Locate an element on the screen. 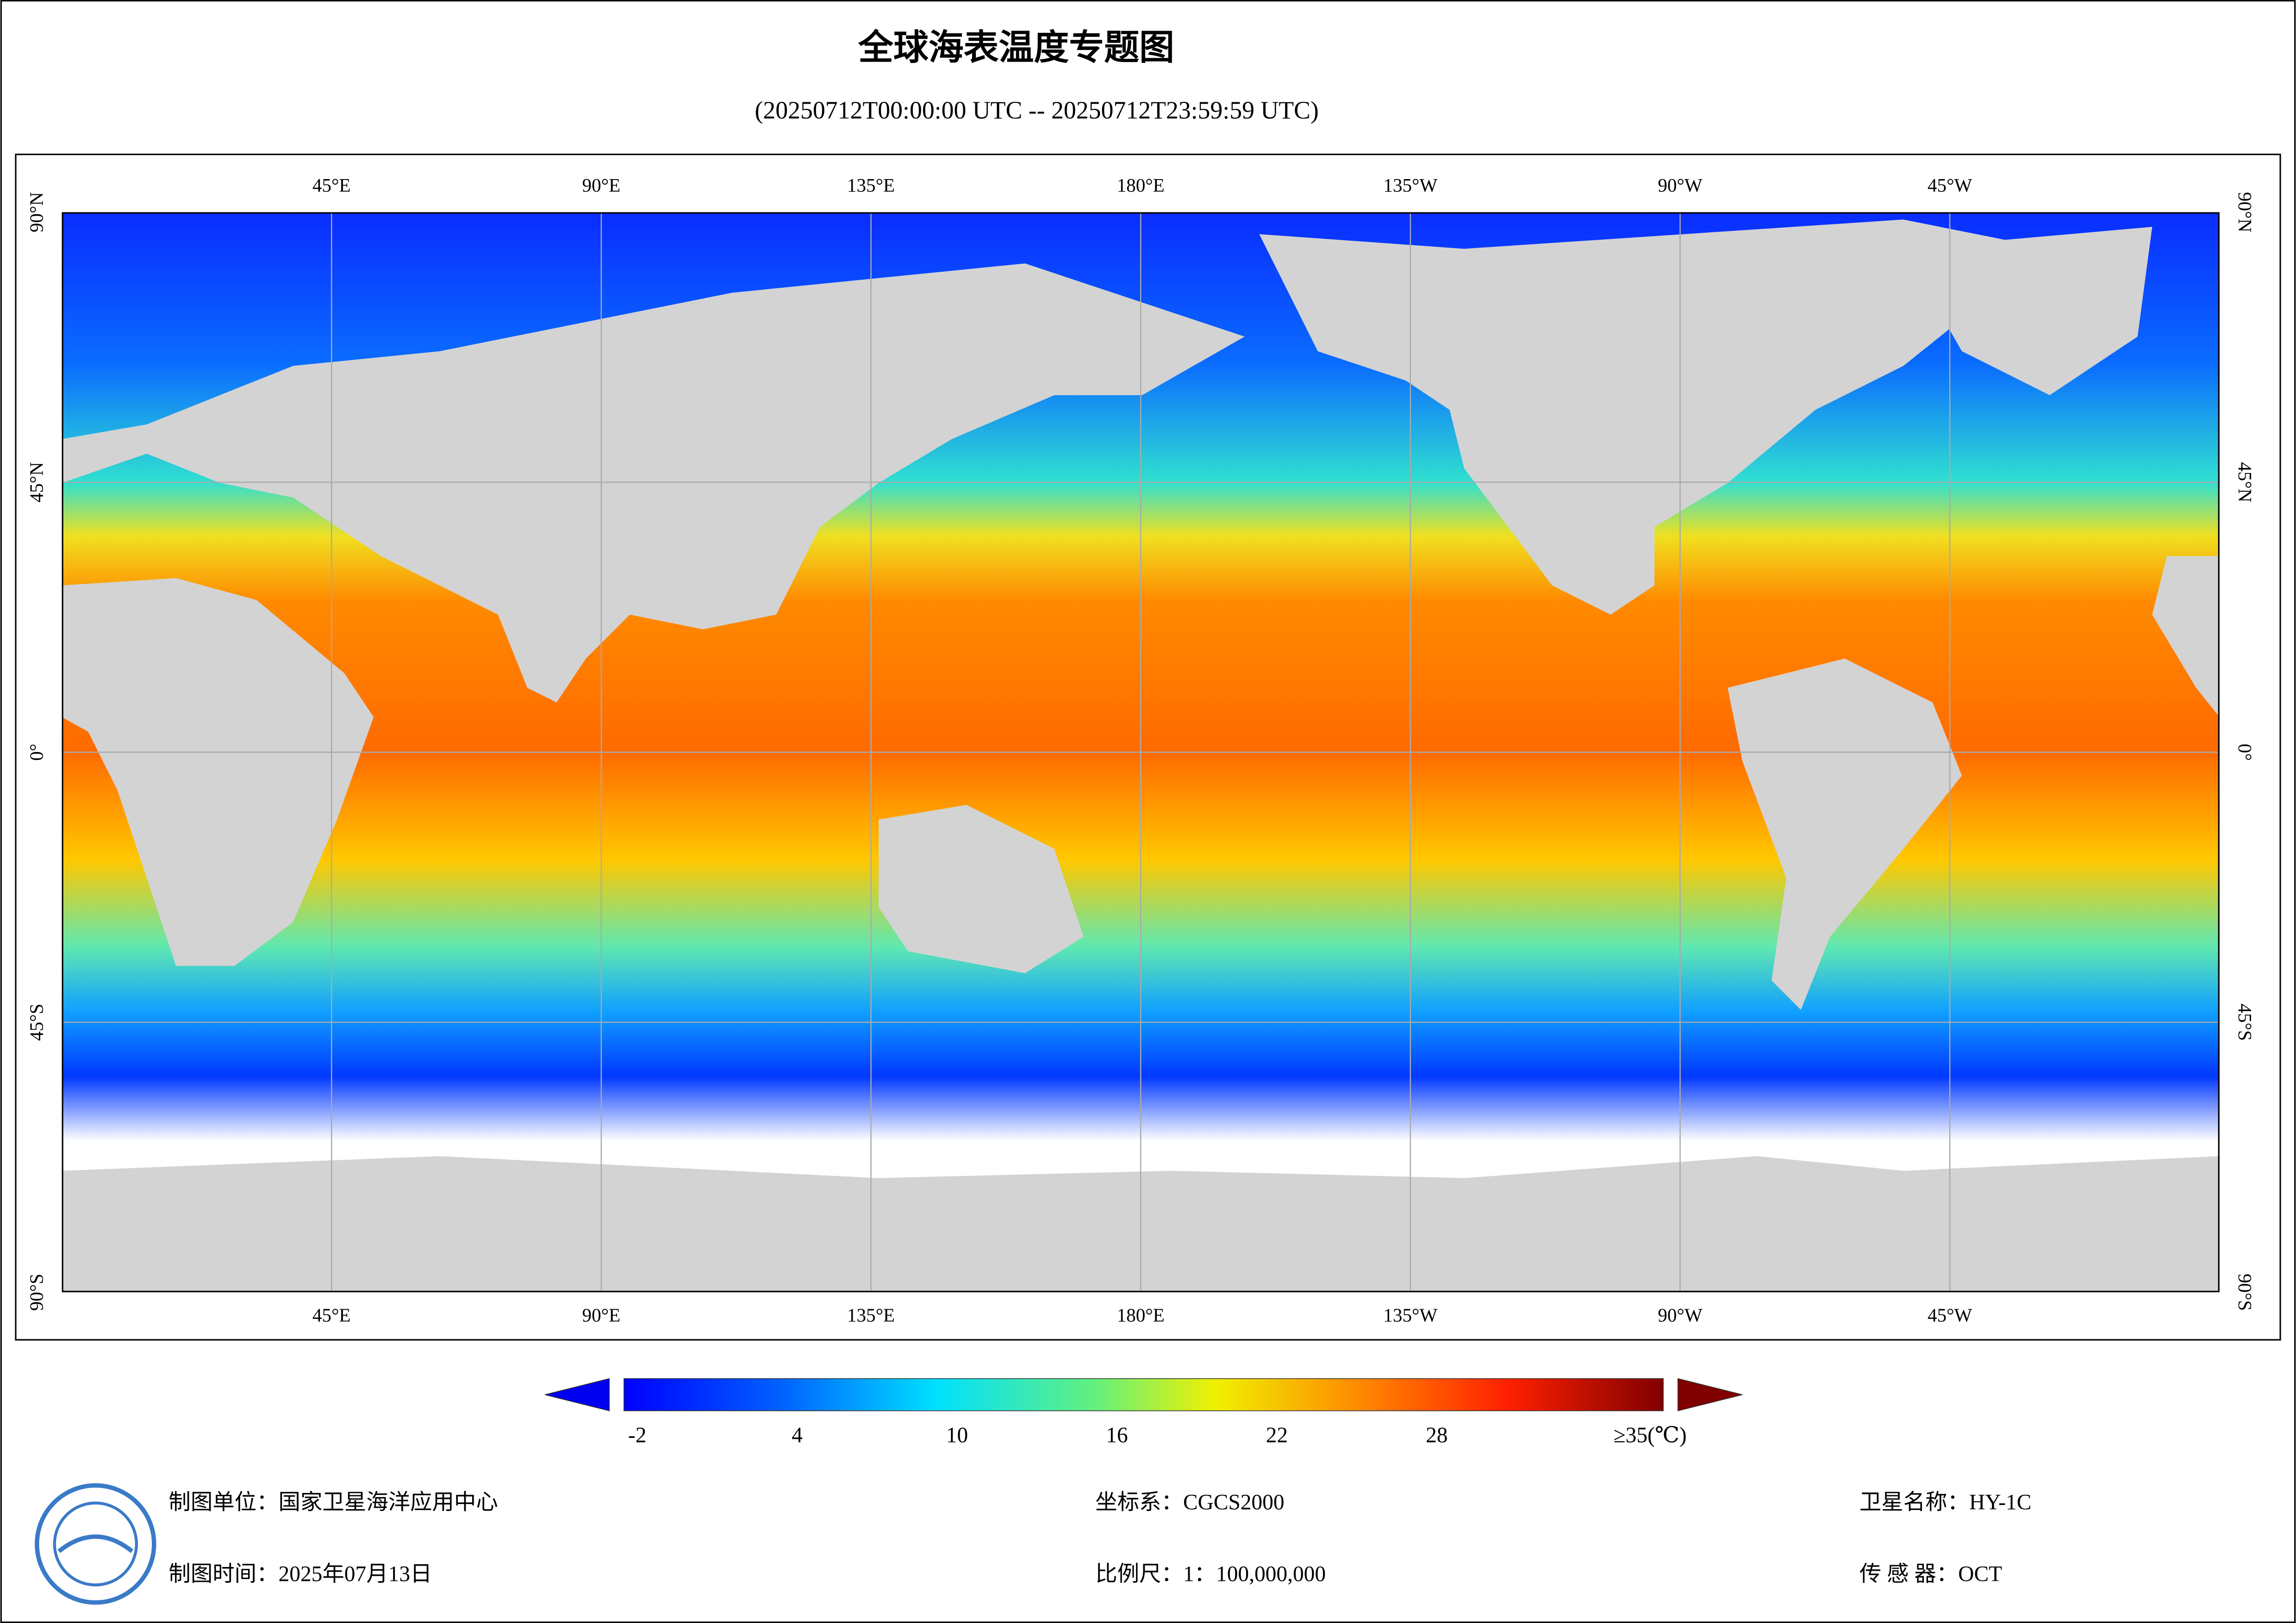 This screenshot has width=2296, height=1623. lat-label-left: 90°N is located at coordinates (36, 212).